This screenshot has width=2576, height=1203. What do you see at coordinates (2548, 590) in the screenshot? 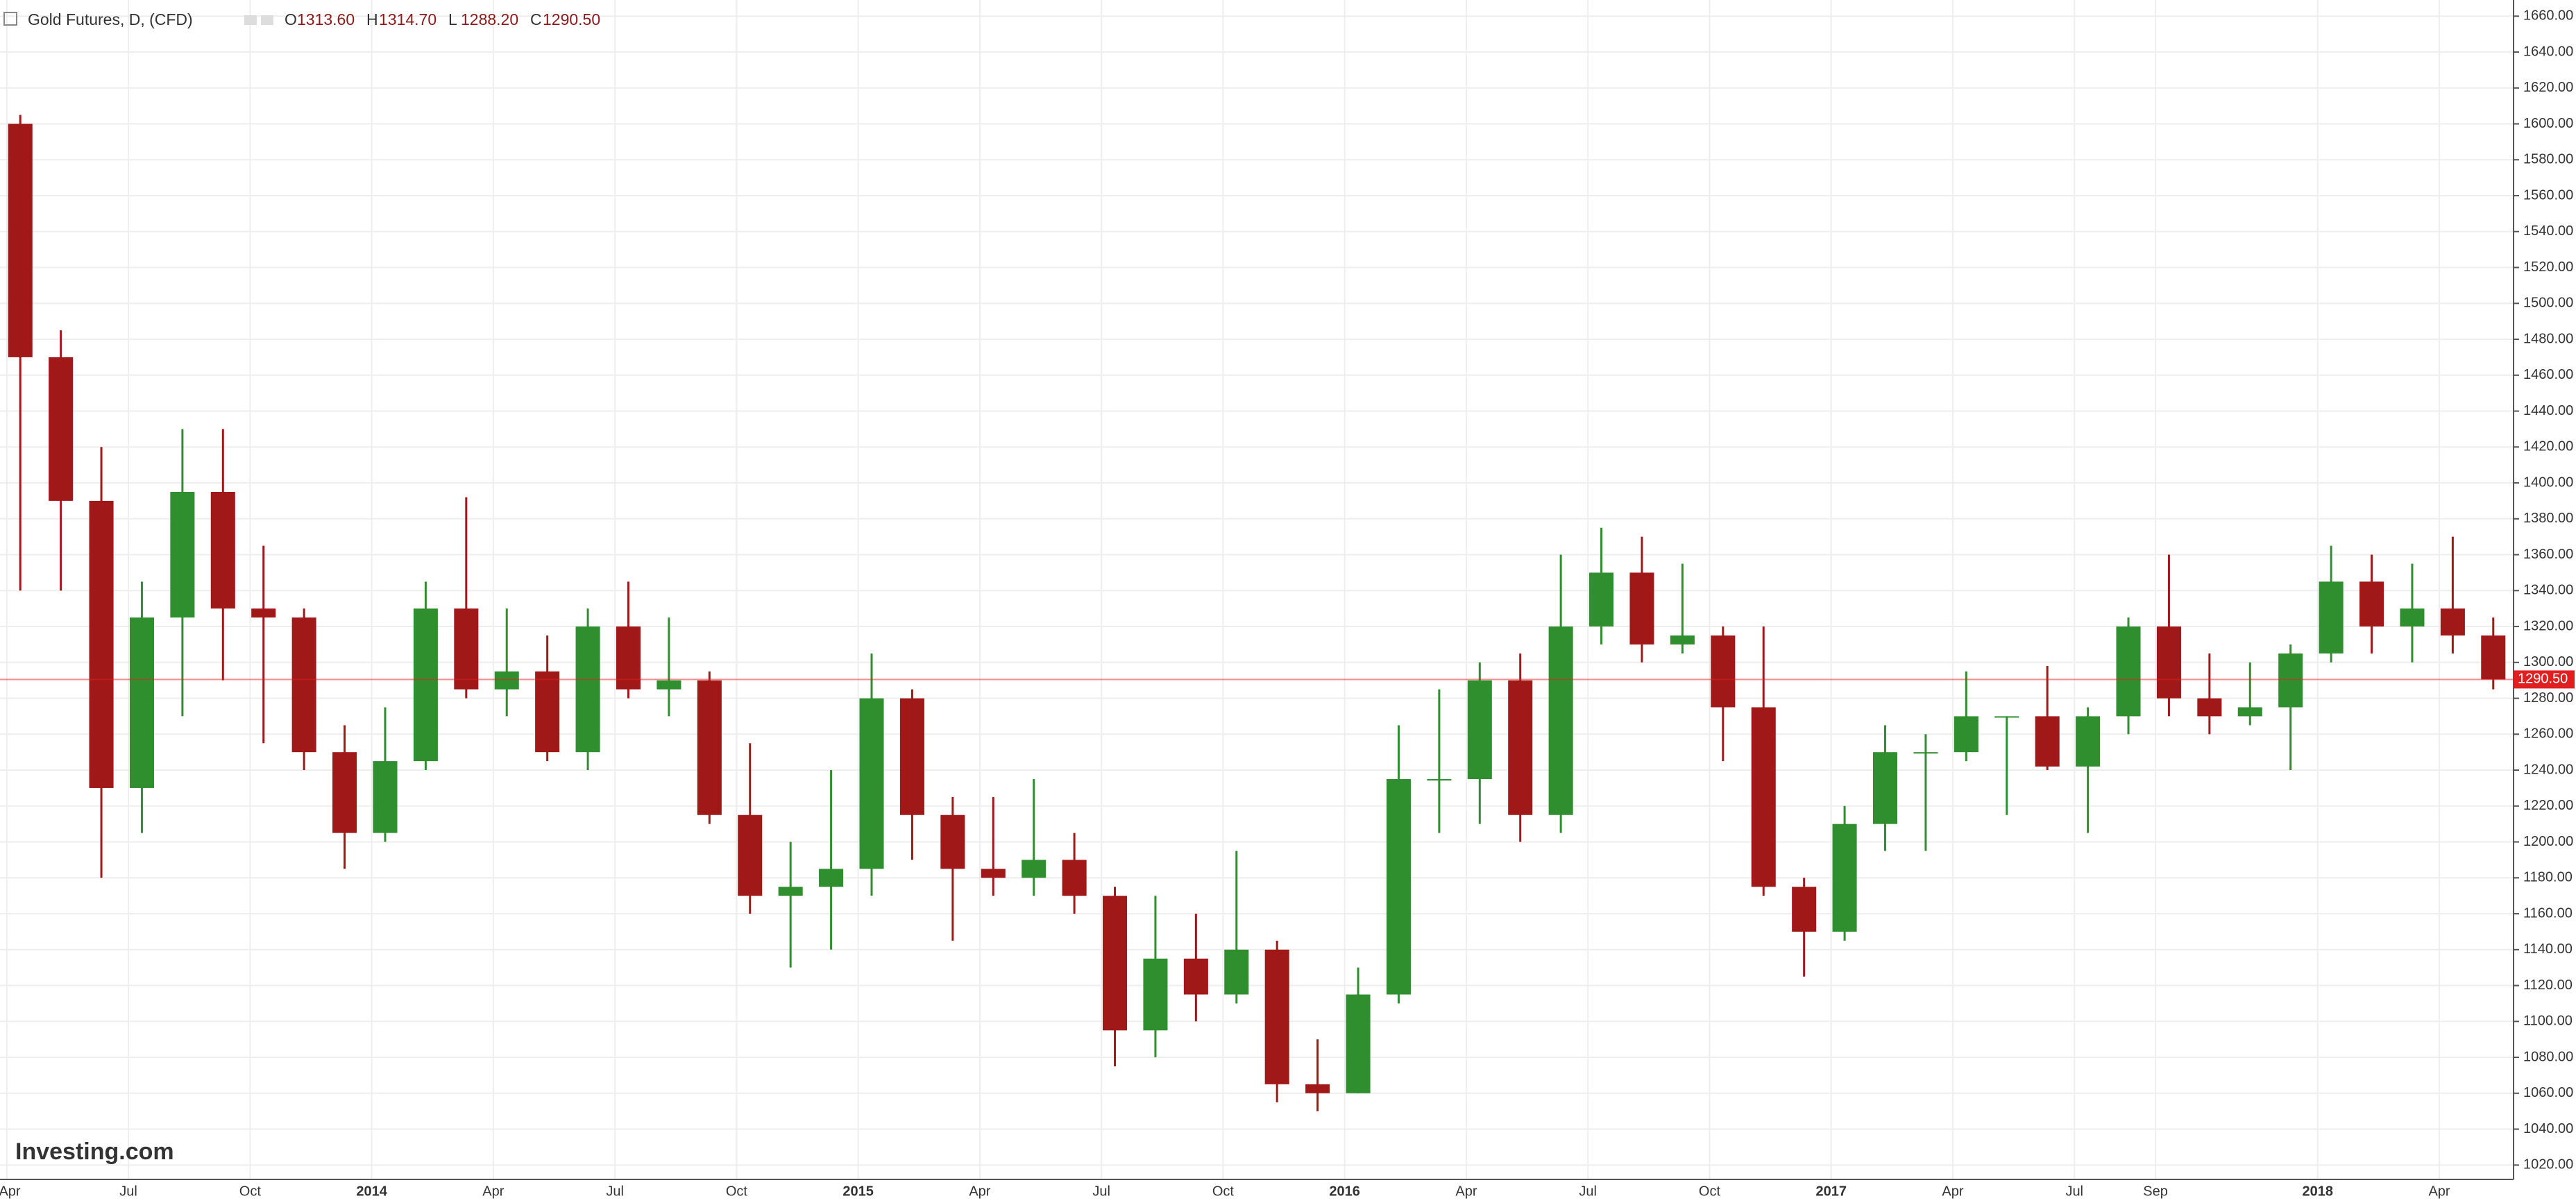
I see `y-tick-label: 1340.00` at bounding box center [2548, 590].